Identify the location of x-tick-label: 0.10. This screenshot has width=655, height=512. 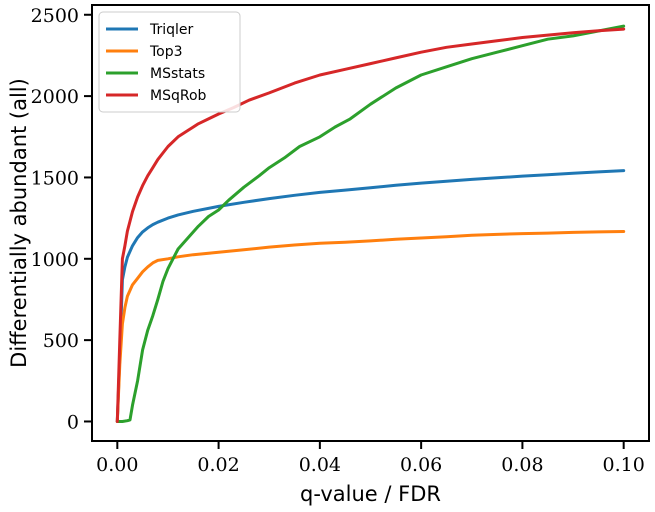
(624, 465).